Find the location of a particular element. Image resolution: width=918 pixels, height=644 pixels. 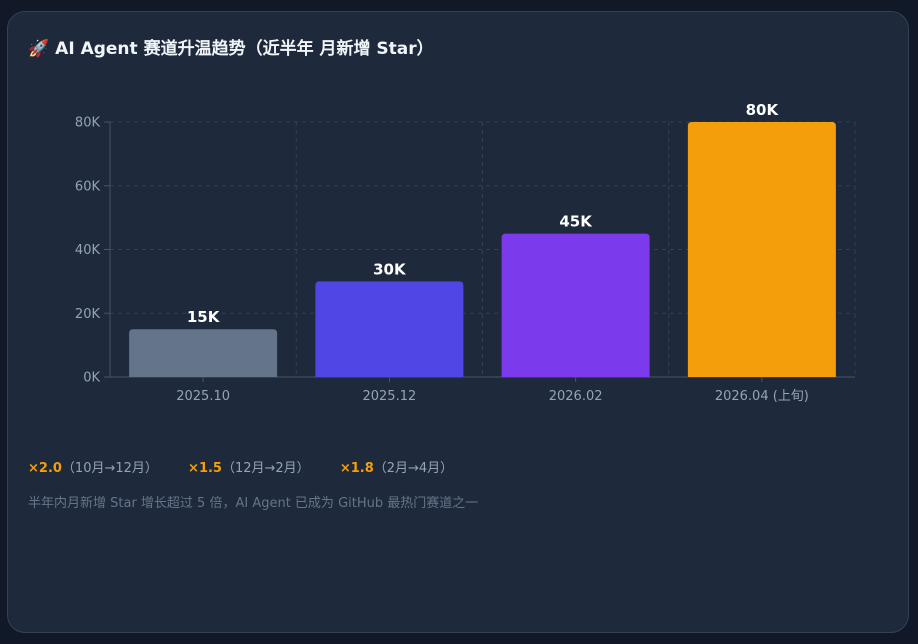

y-tick-labels: 0K 20K 40K 60K 80K is located at coordinates (88, 251).